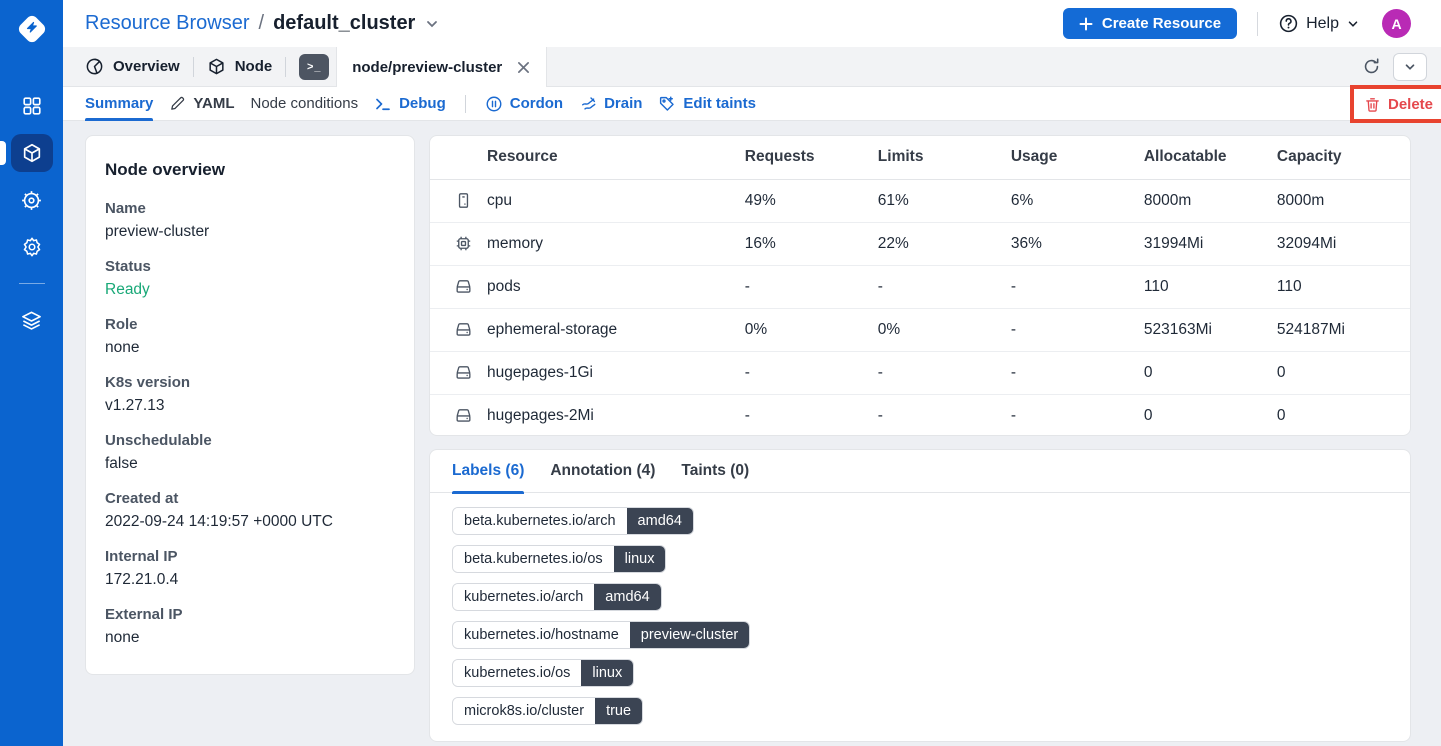 This screenshot has height=746, width=1441. What do you see at coordinates (1371, 66) in the screenshot?
I see `refresh-icon` at bounding box center [1371, 66].